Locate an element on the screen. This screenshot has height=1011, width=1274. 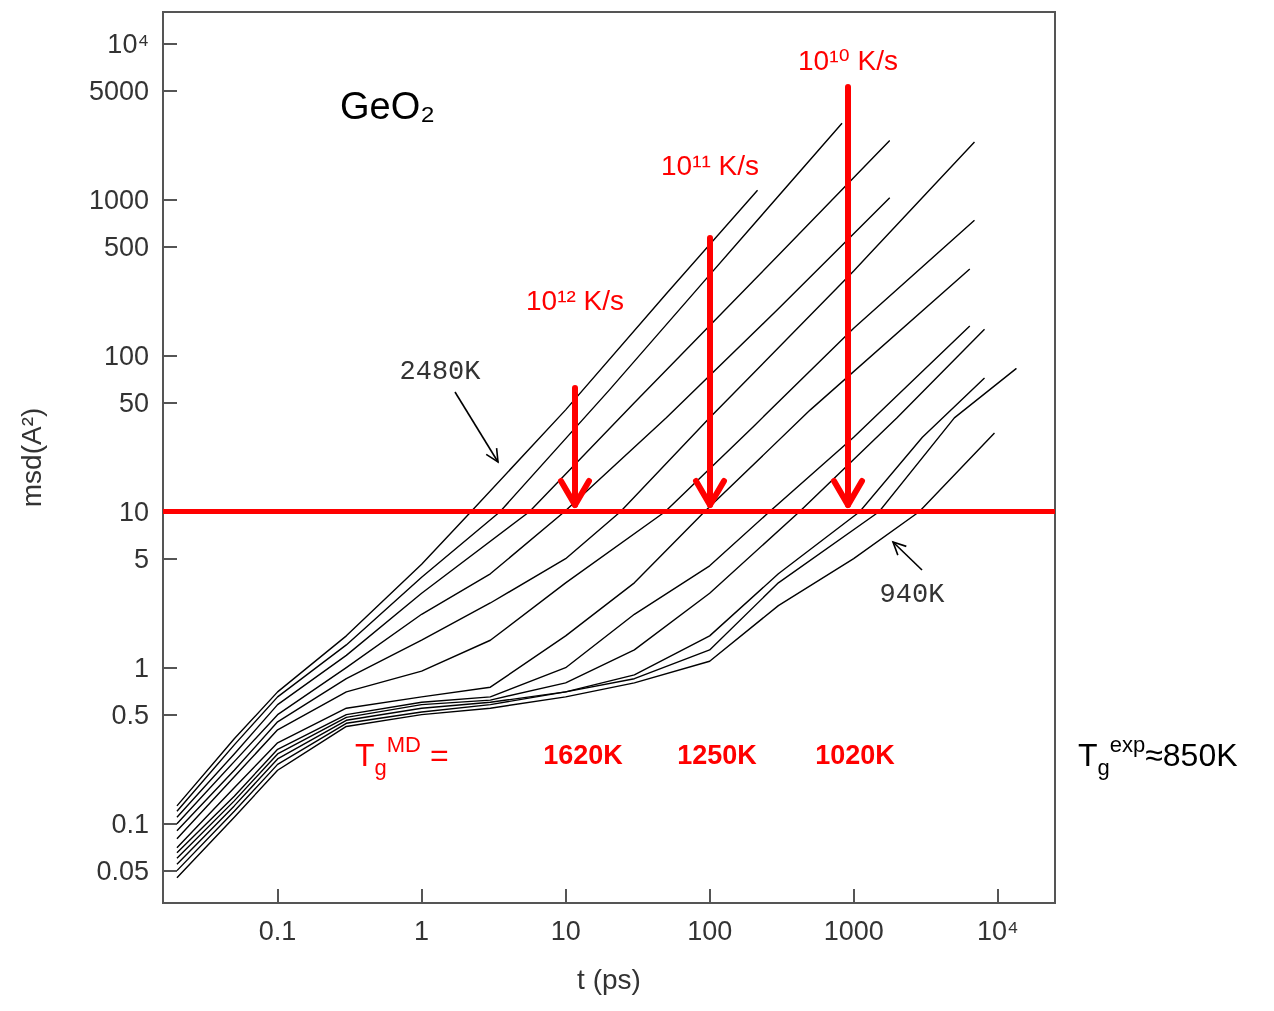
x-tick-label: 1000 is located at coordinates (853, 930).